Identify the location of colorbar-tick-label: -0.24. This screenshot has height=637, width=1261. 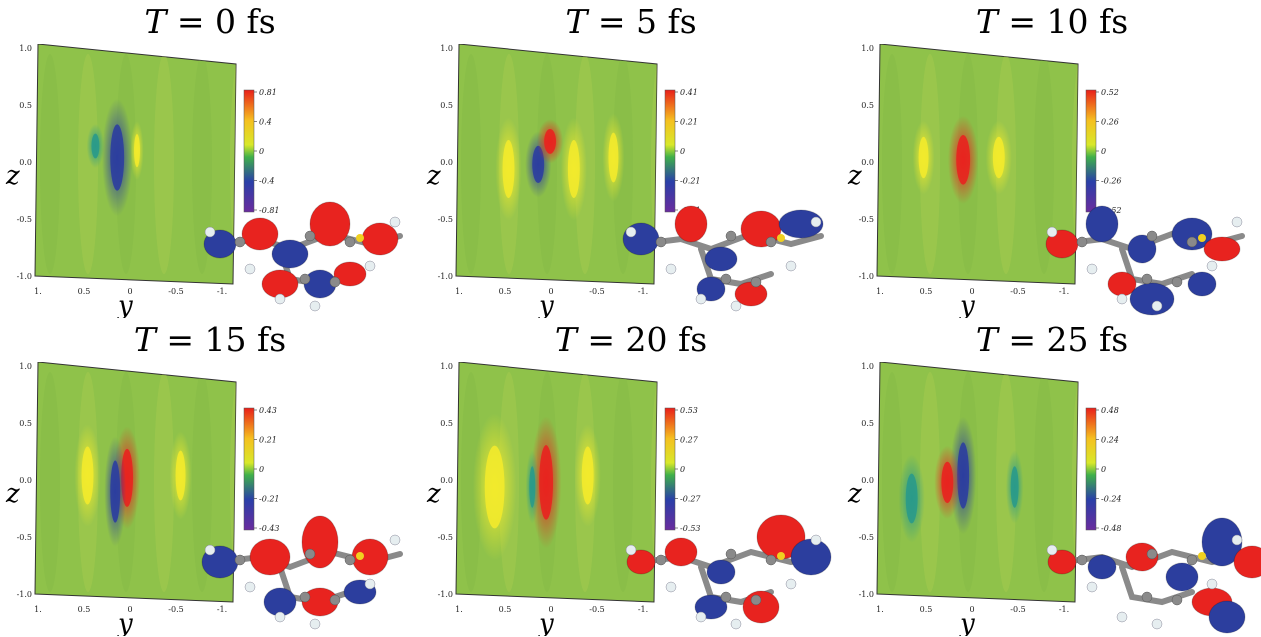
(1111, 499).